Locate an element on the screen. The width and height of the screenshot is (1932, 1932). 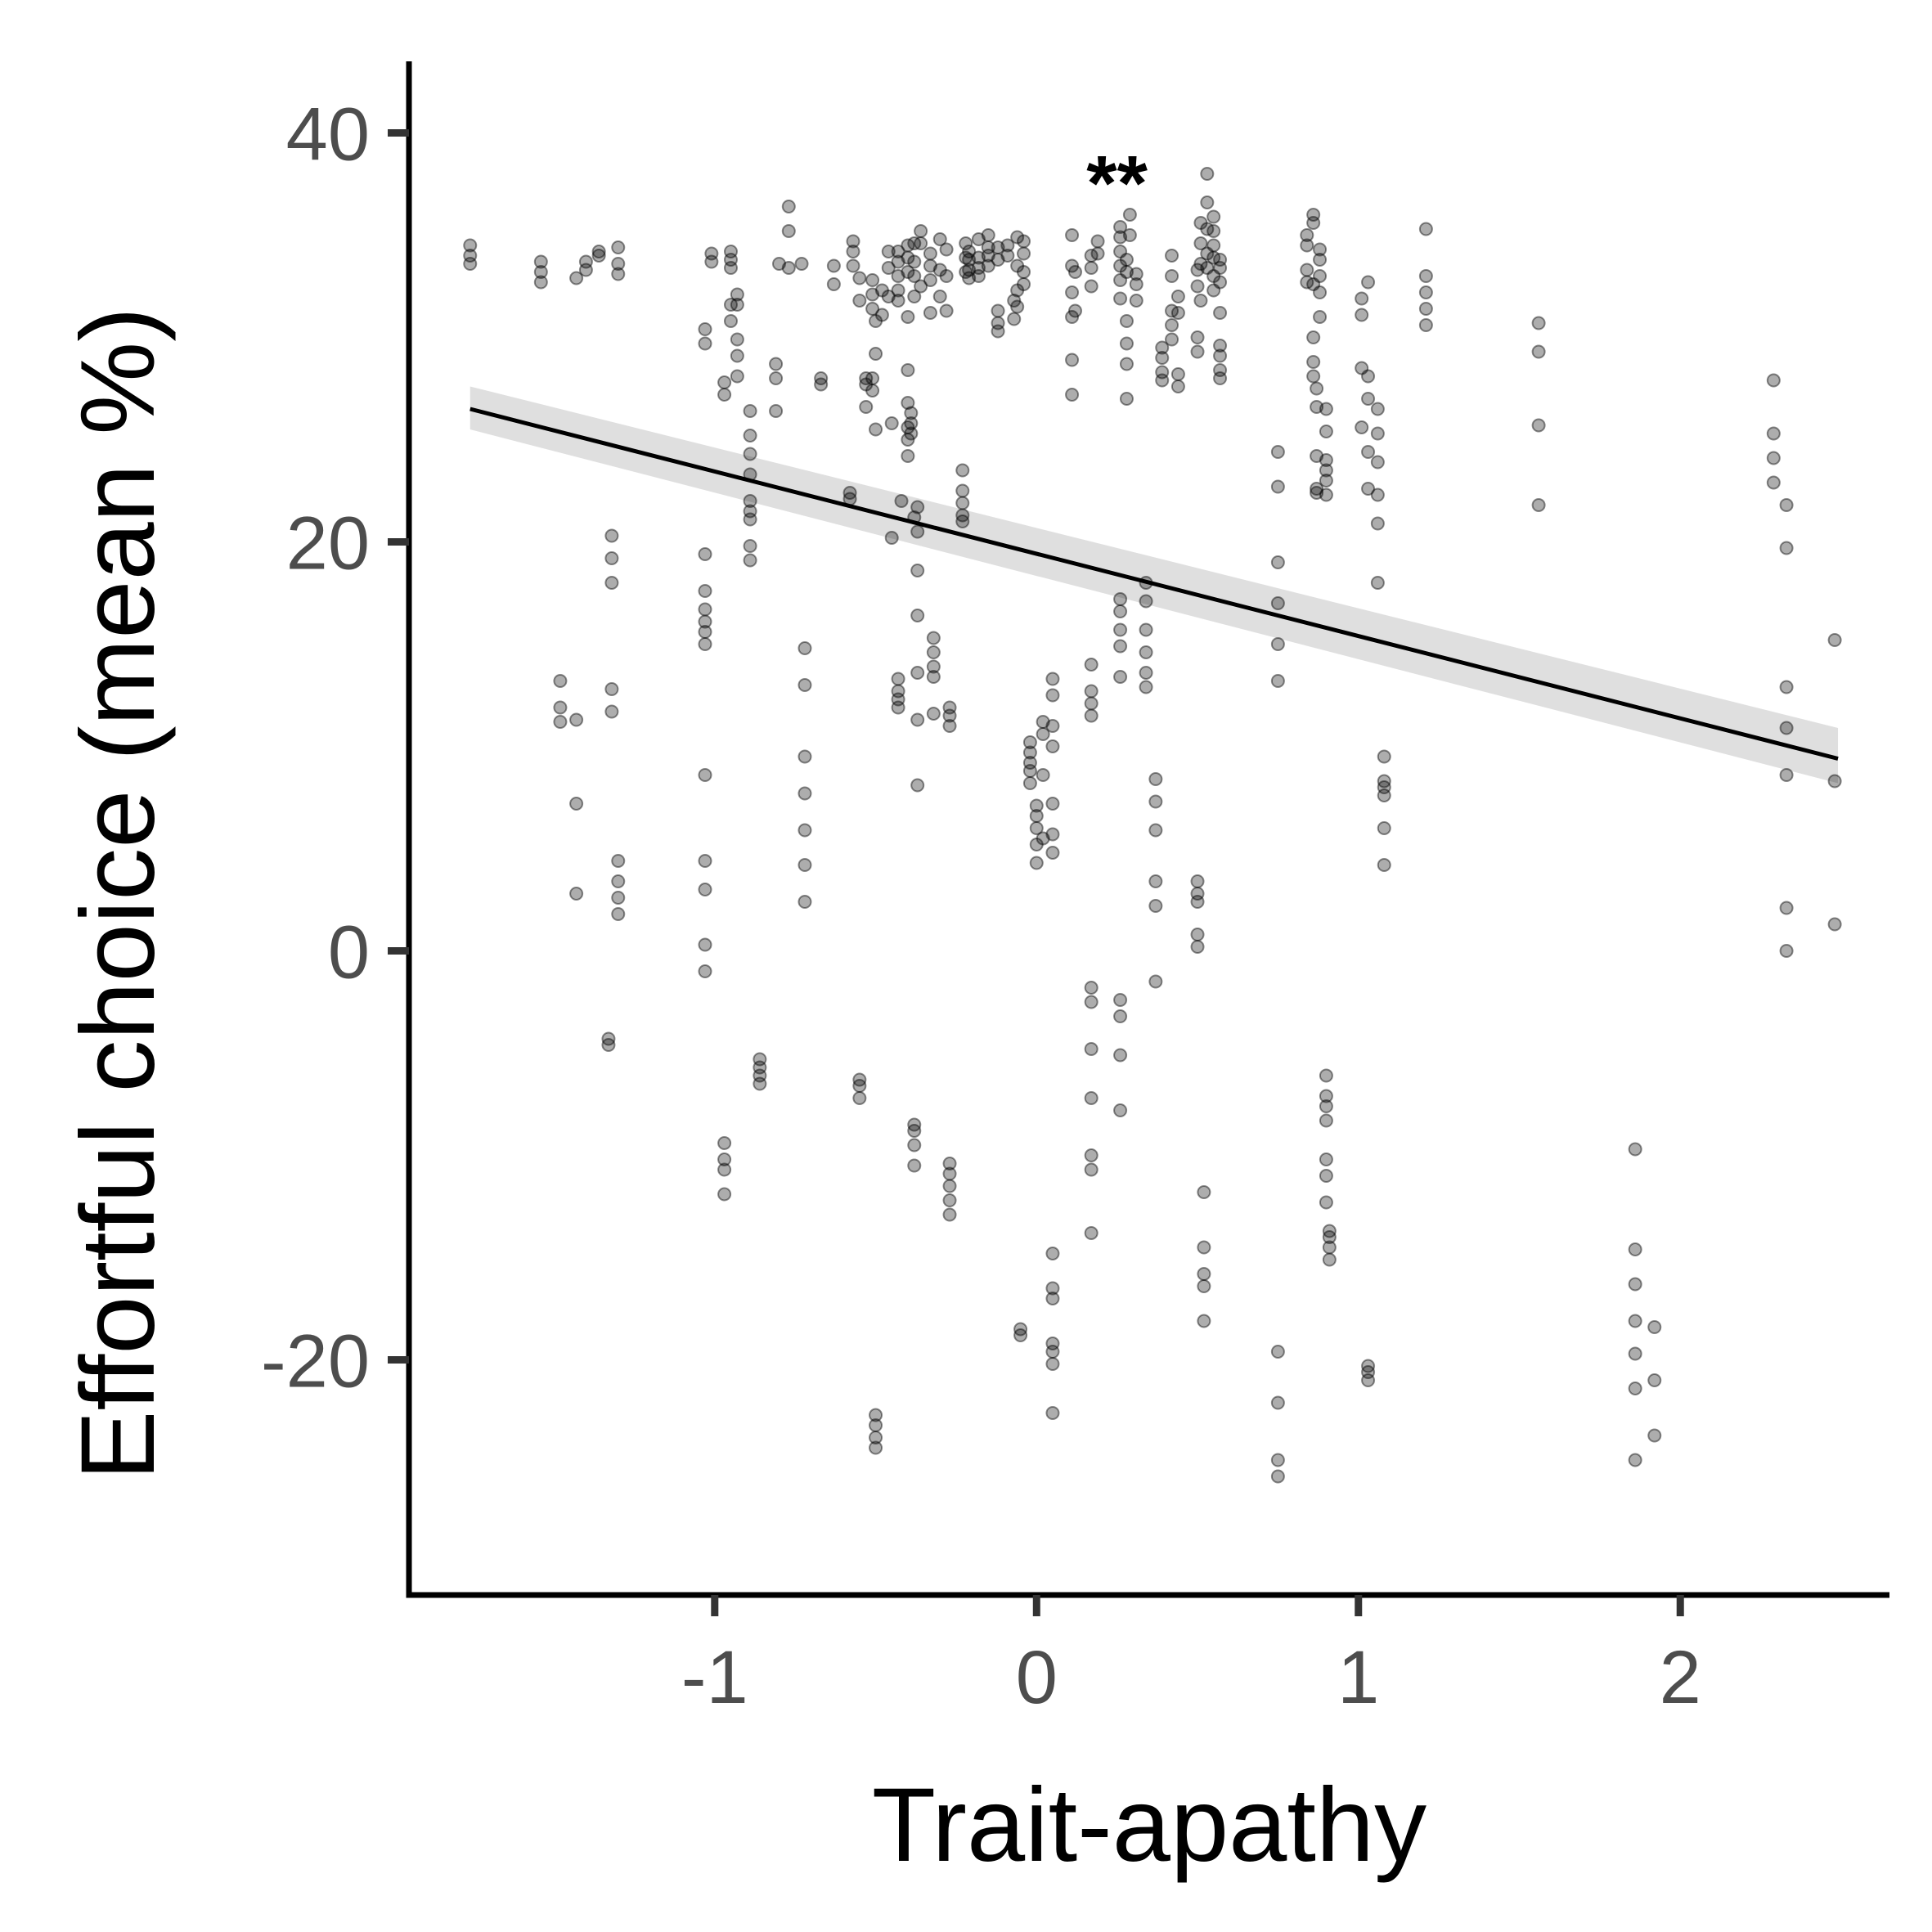
x-tick-label: -1 is located at coordinates (715, 1678).